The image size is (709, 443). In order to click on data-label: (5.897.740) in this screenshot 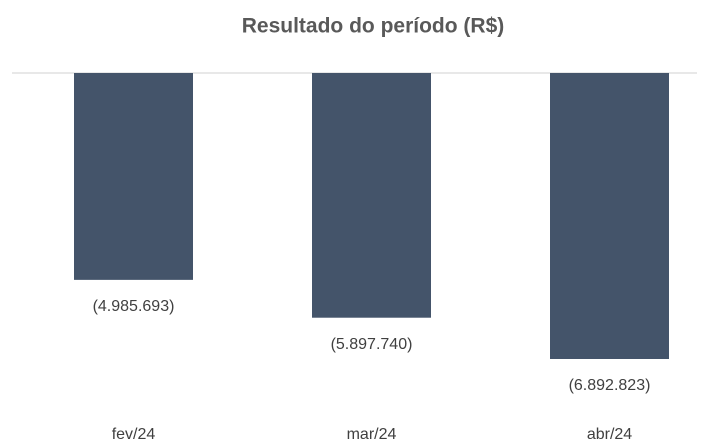, I will do `click(372, 344)`.